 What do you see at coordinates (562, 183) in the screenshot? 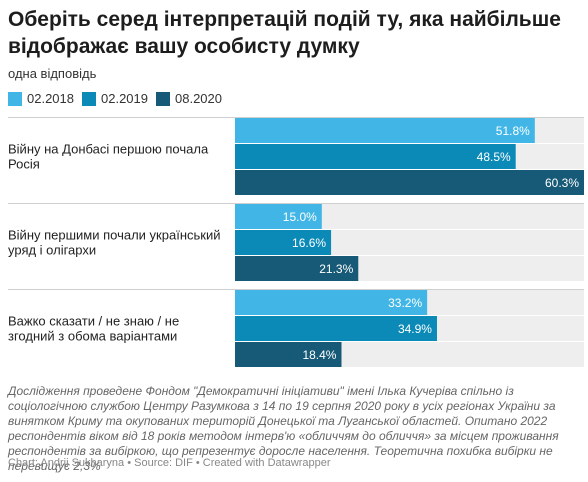
I see `value-label-group-1-08.2020: 60.3%` at bounding box center [562, 183].